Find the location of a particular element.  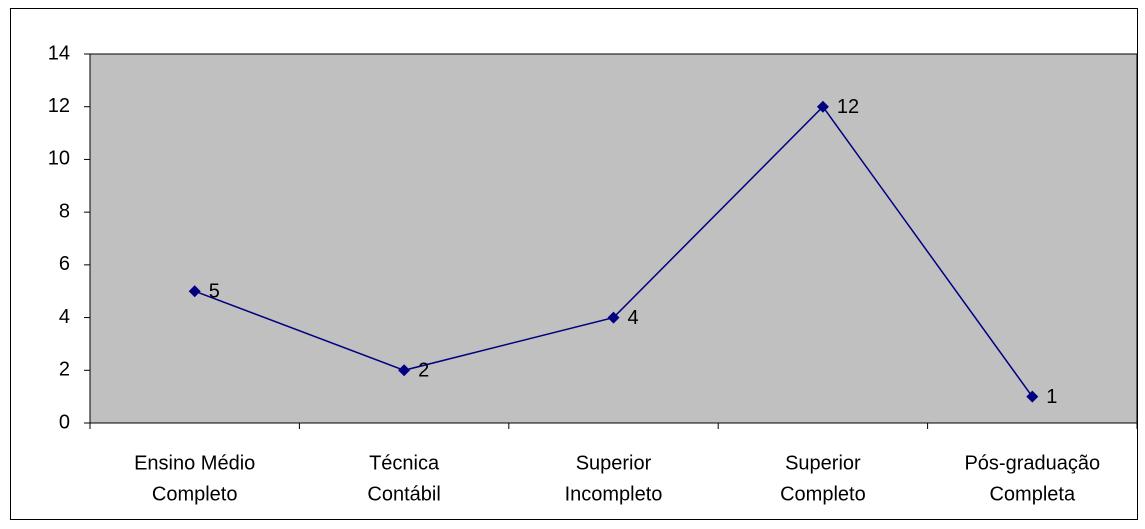

y-tick-label: 4 is located at coordinates (64, 317).